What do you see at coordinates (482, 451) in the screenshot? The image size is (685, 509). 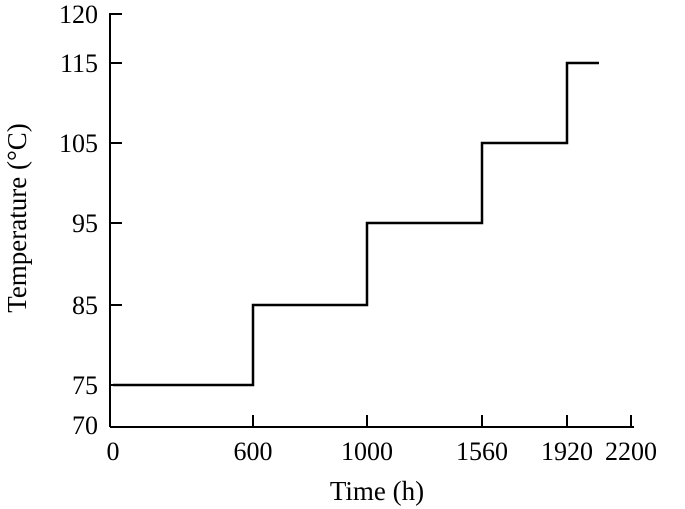 I see `x-tick-label: 1560` at bounding box center [482, 451].